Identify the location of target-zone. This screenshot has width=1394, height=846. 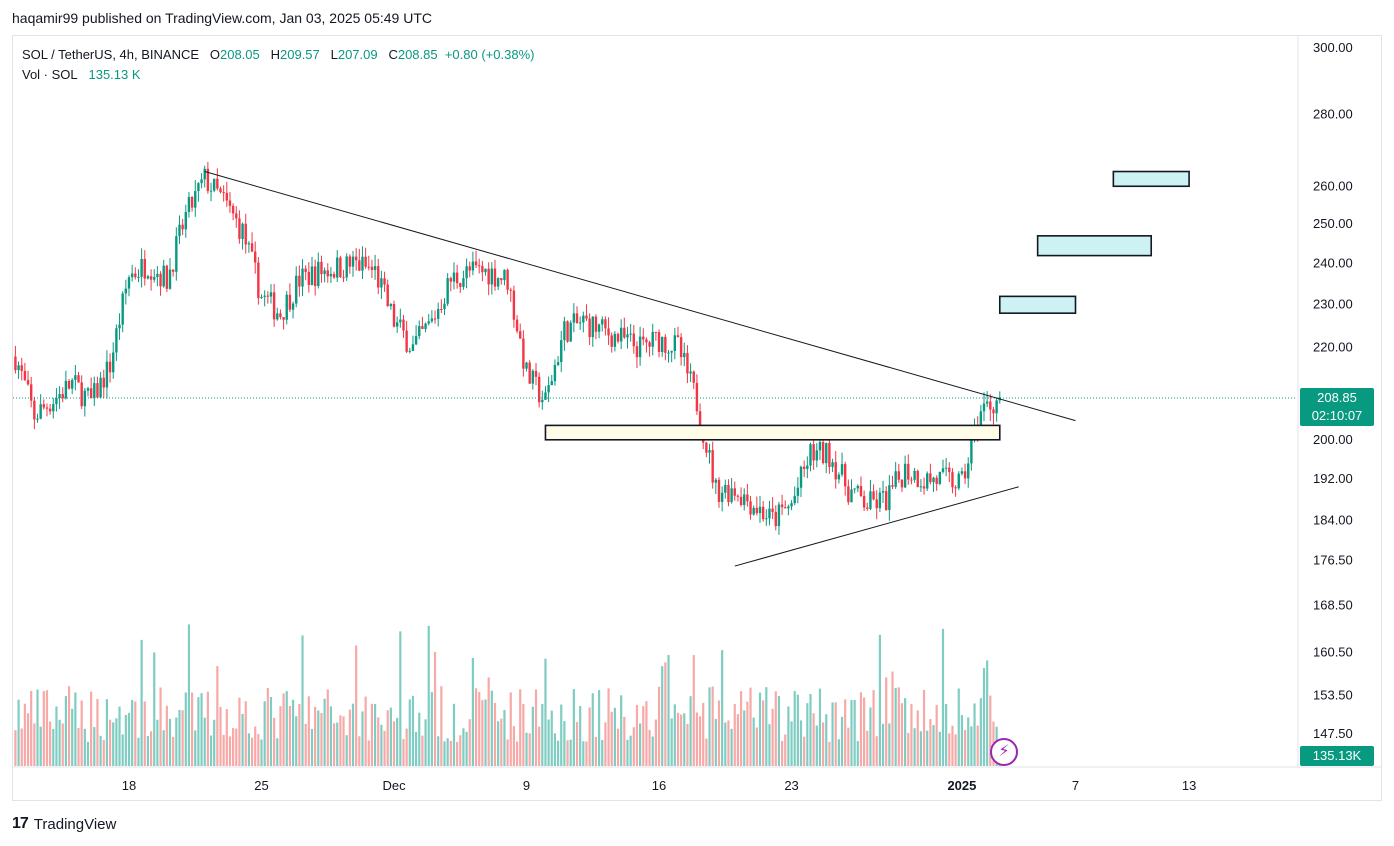
(1151, 179).